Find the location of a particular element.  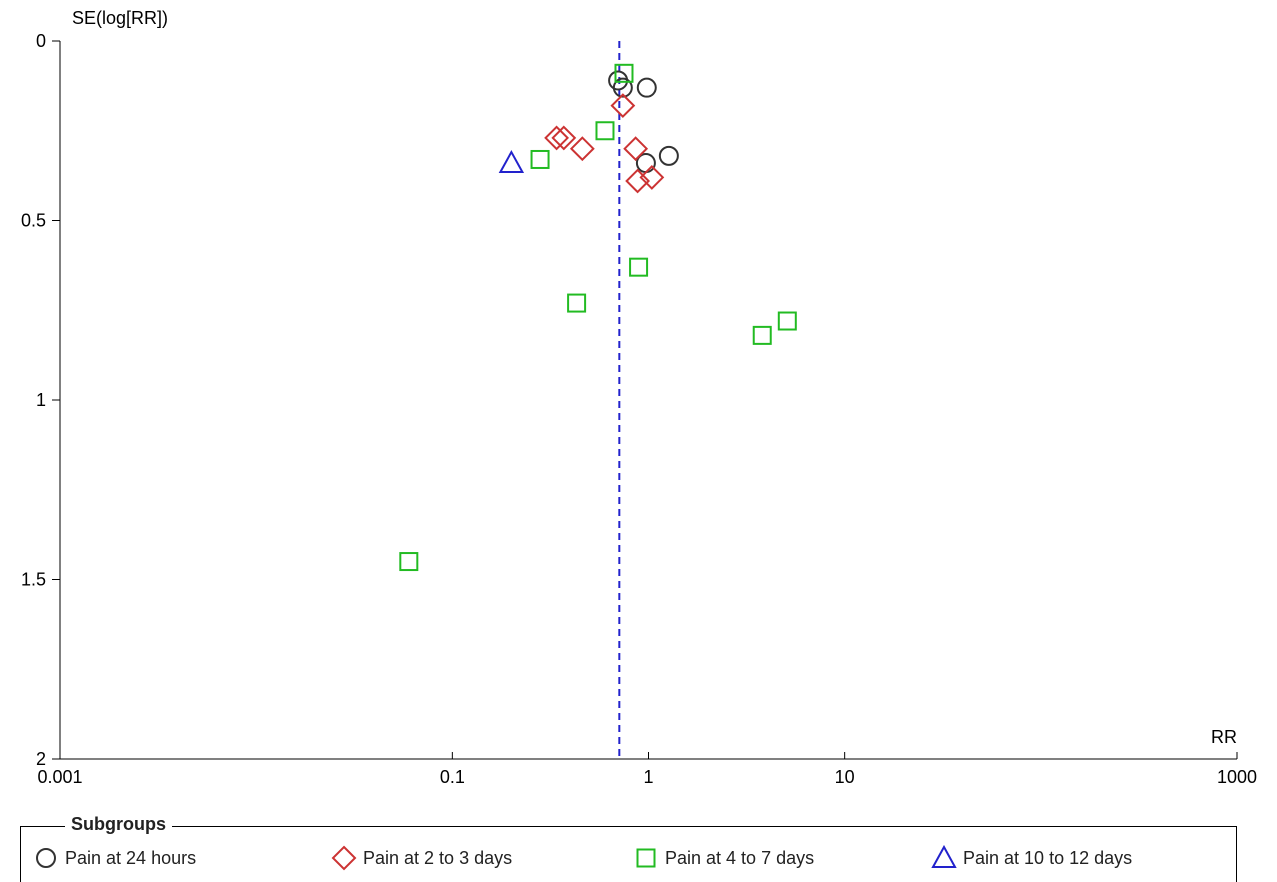

circle-legend-marker is located at coordinates (46, 858).